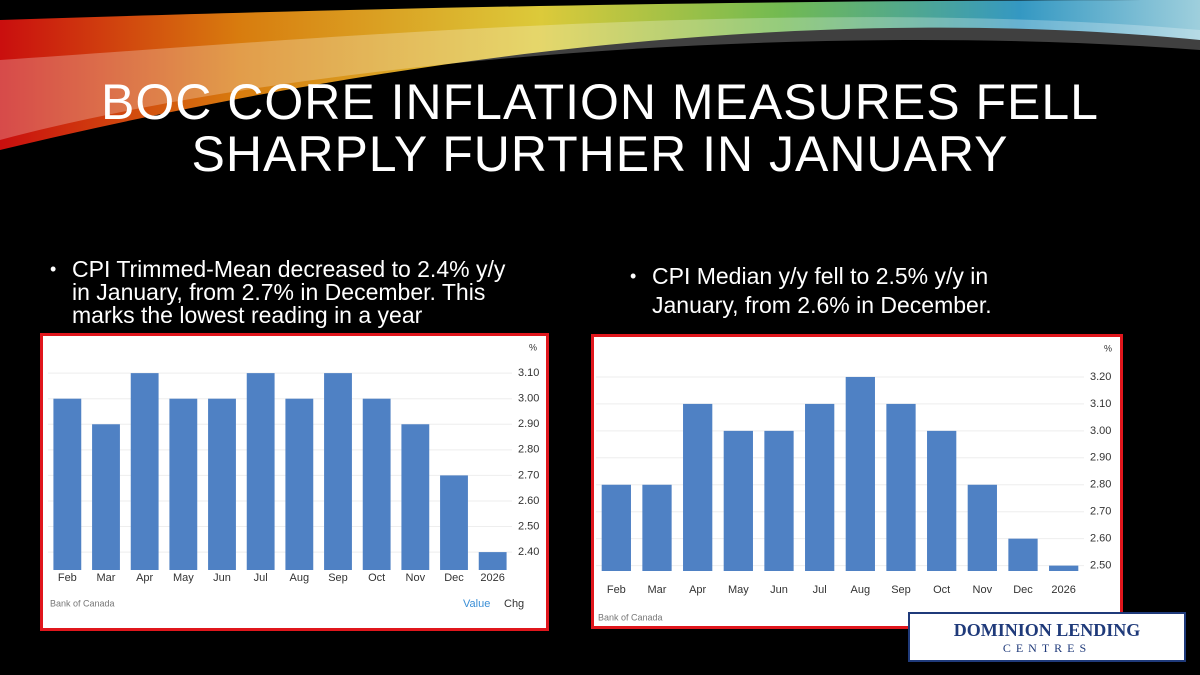 The image size is (1200, 675). What do you see at coordinates (1047, 630) in the screenshot?
I see `logo-text: DOMINION LENDING` at bounding box center [1047, 630].